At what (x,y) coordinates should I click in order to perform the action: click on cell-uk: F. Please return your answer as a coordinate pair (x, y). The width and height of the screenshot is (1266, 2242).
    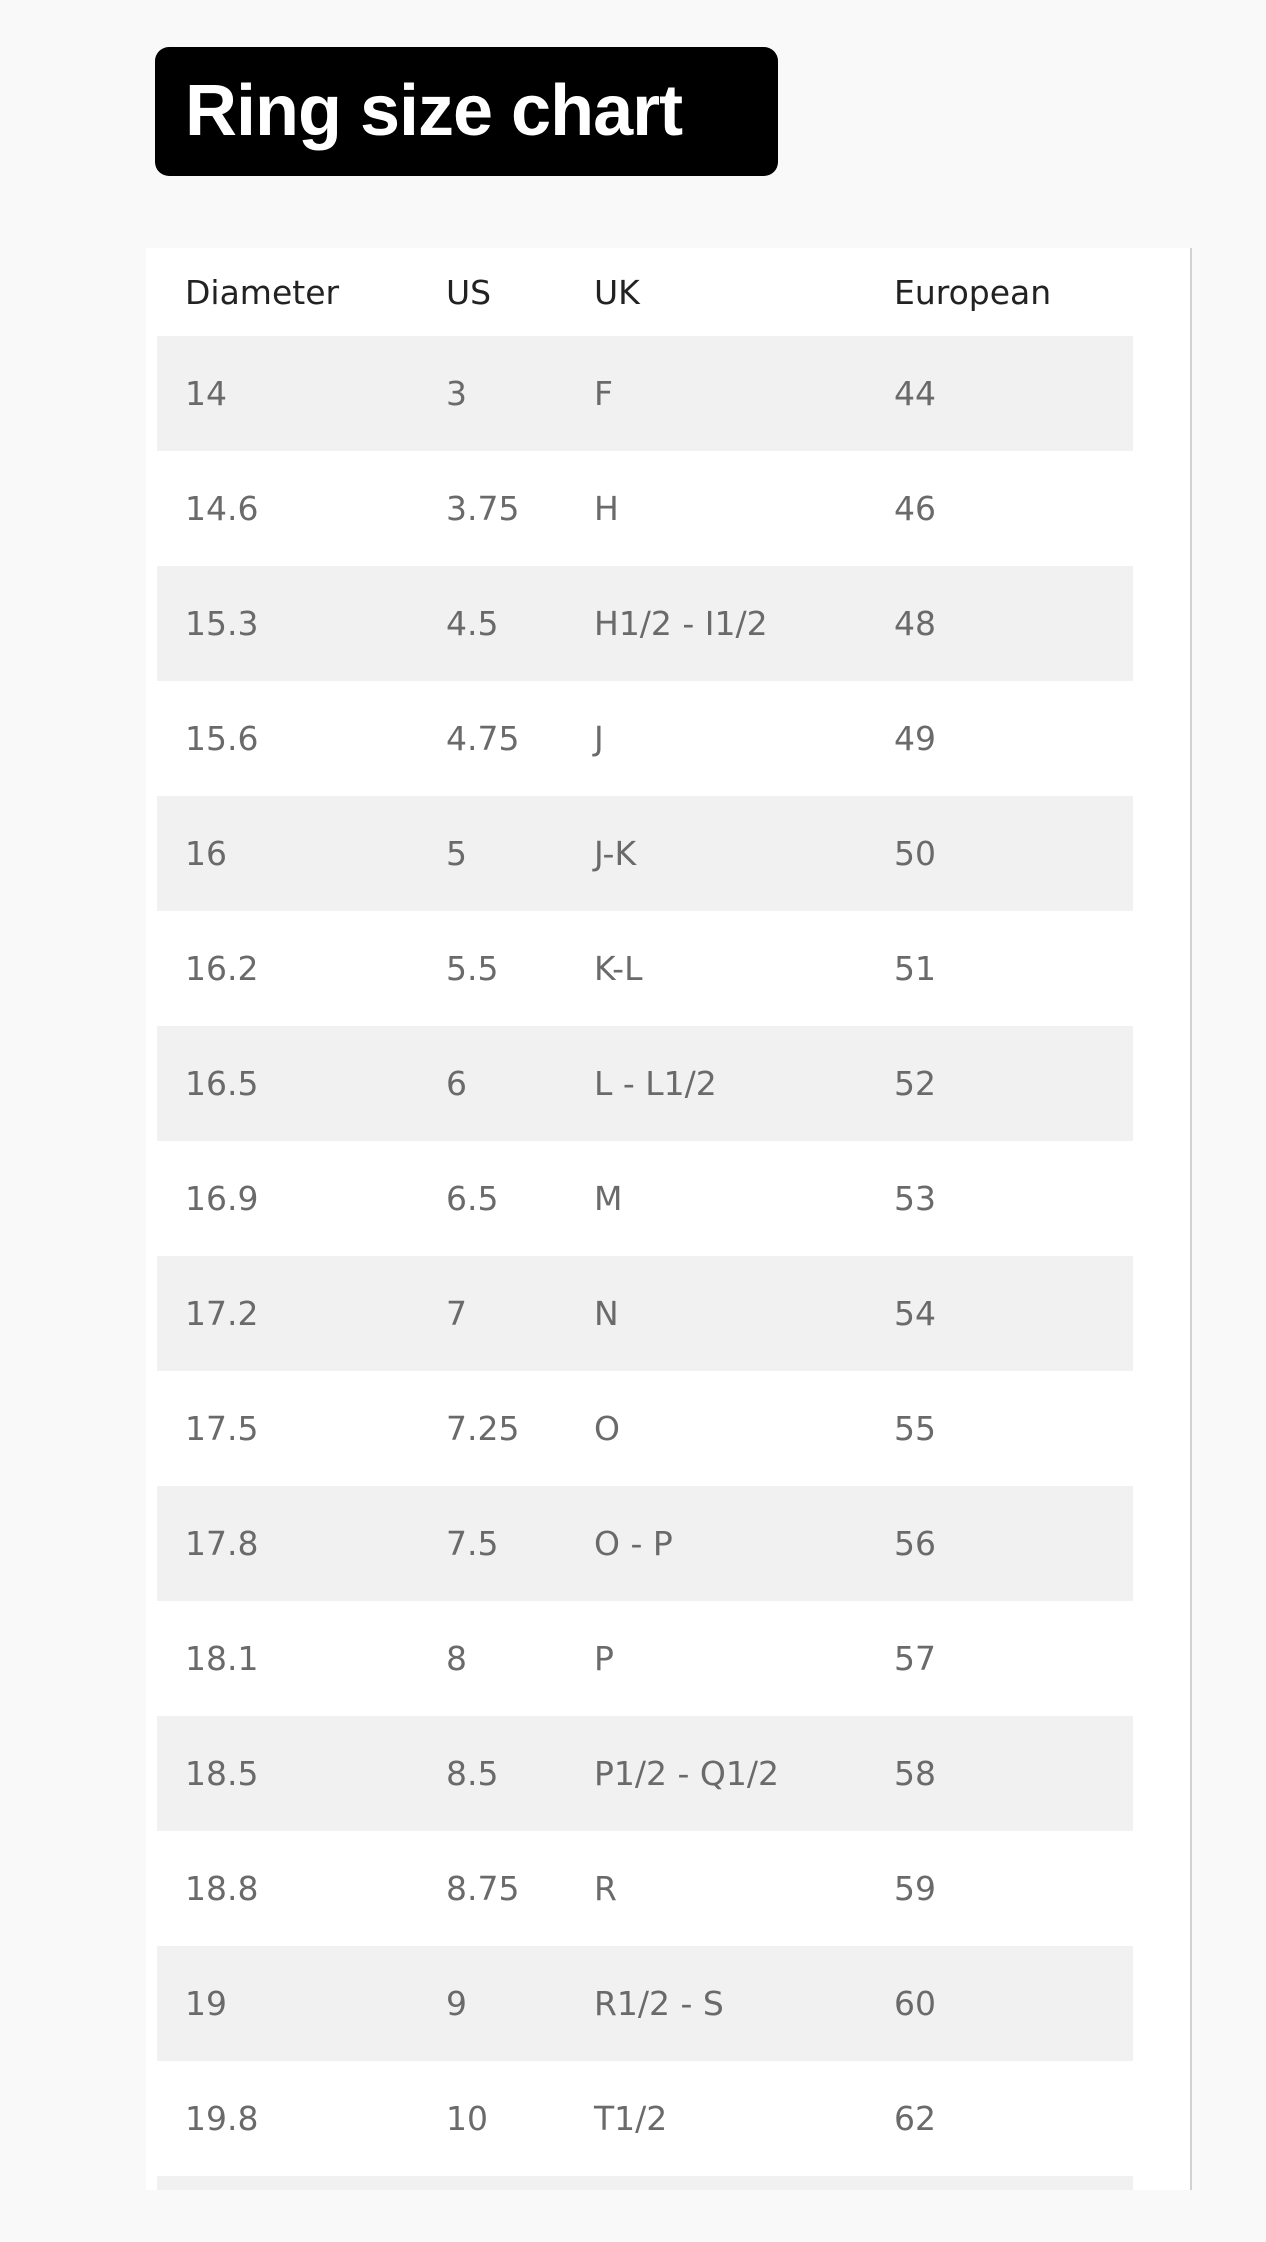
    Looking at the image, I should click on (603, 393).